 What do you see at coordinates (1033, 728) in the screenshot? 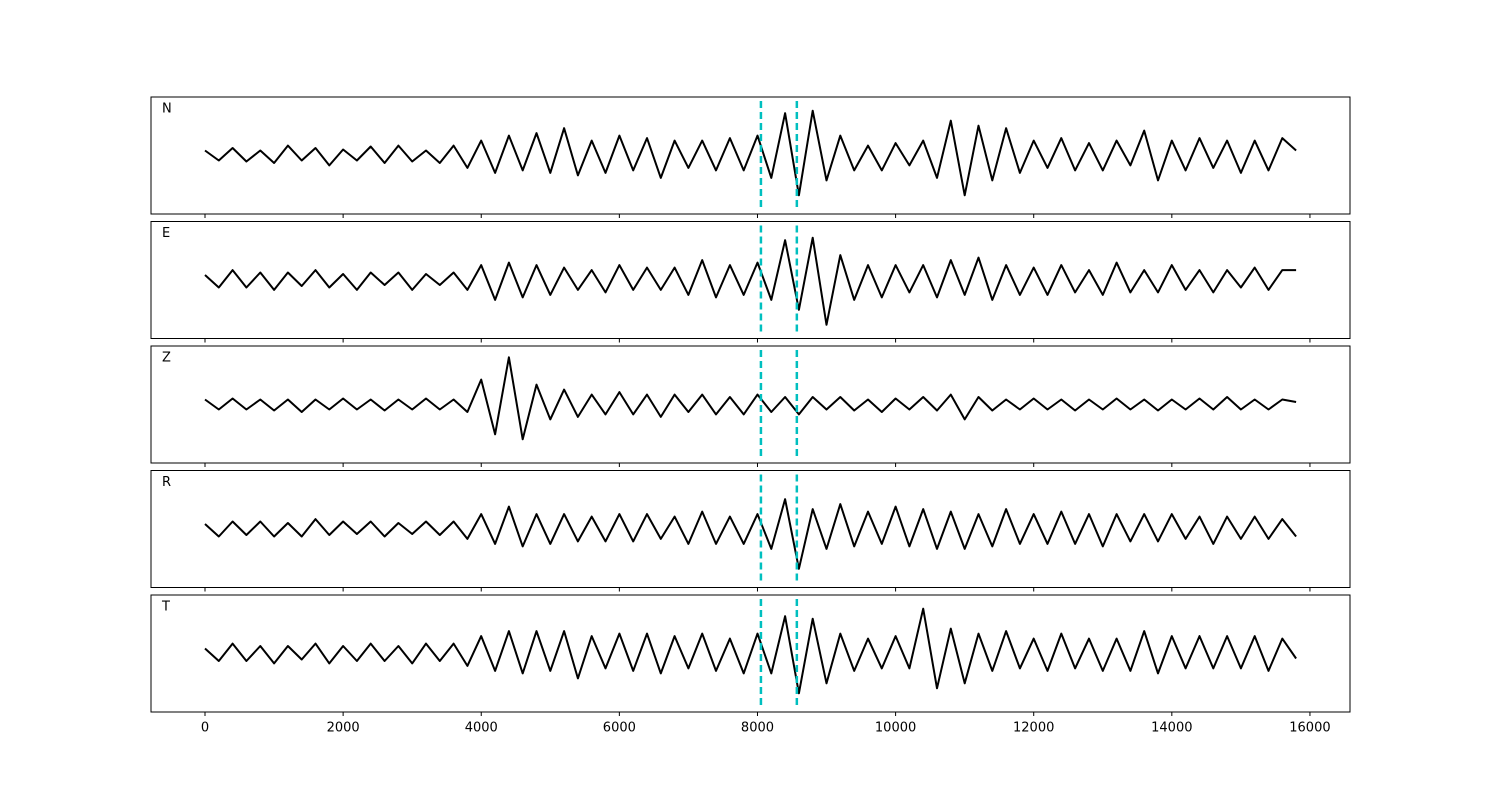
I see `x-tick-label: 12000` at bounding box center [1033, 728].